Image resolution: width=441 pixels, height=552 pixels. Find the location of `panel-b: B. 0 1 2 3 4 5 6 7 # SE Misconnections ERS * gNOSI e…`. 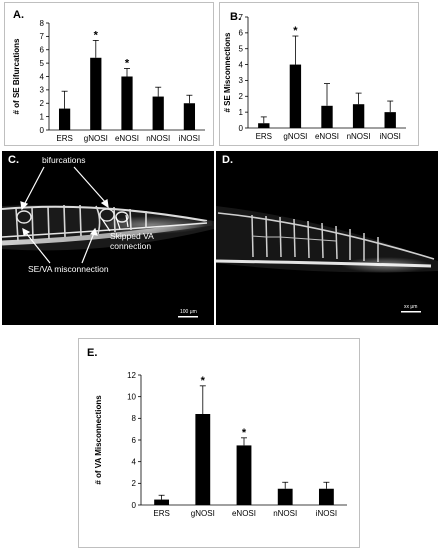

panel-b: B. 0 1 2 3 4 5 6 7 # SE Misconnections ERS * gNOSI e… is located at coordinates (319, 74).